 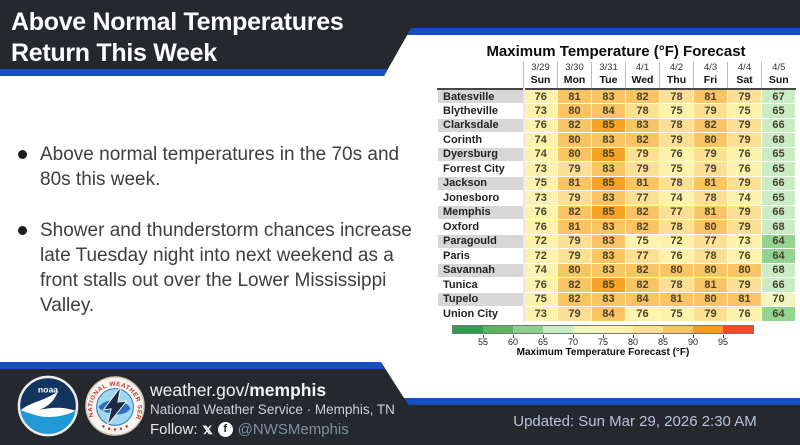 I want to click on city-cell: Corinth, so click(x=481, y=140).